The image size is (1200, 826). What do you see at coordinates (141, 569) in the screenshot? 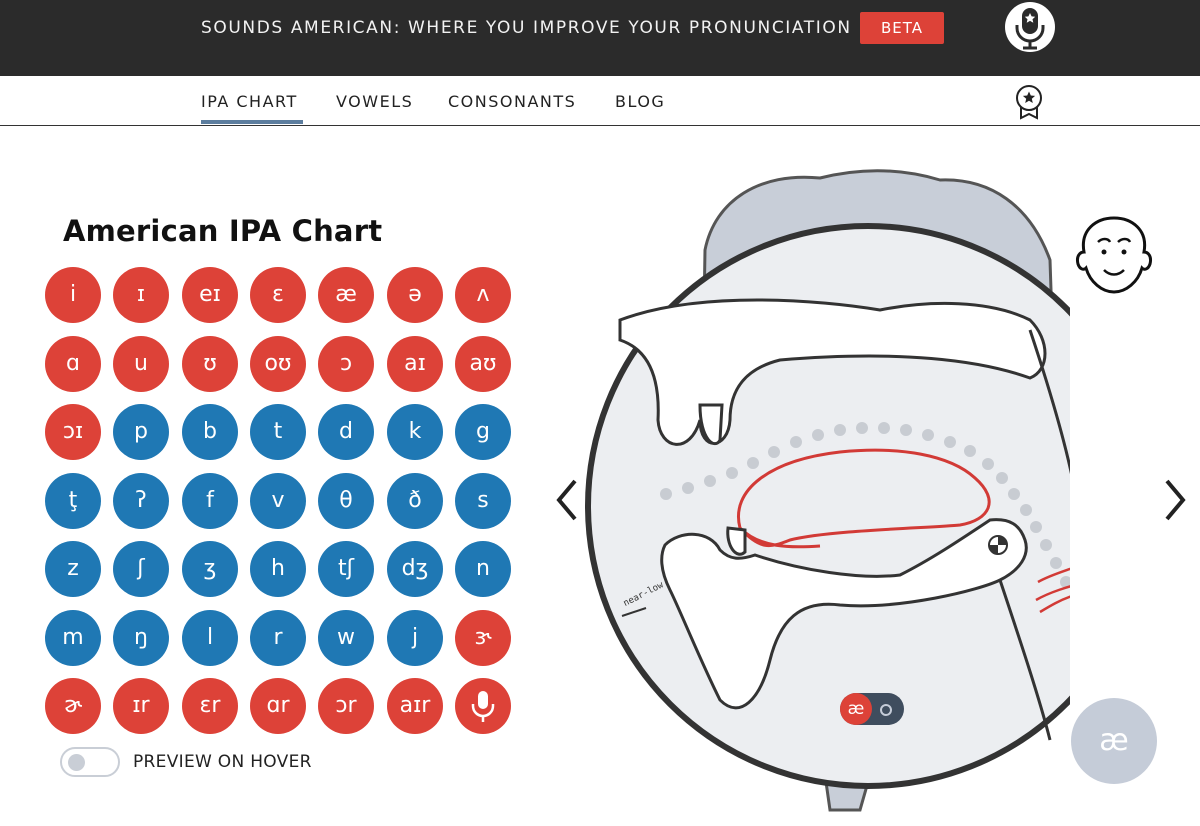
I see `ipa-symbol-button: ʃ` at bounding box center [141, 569].